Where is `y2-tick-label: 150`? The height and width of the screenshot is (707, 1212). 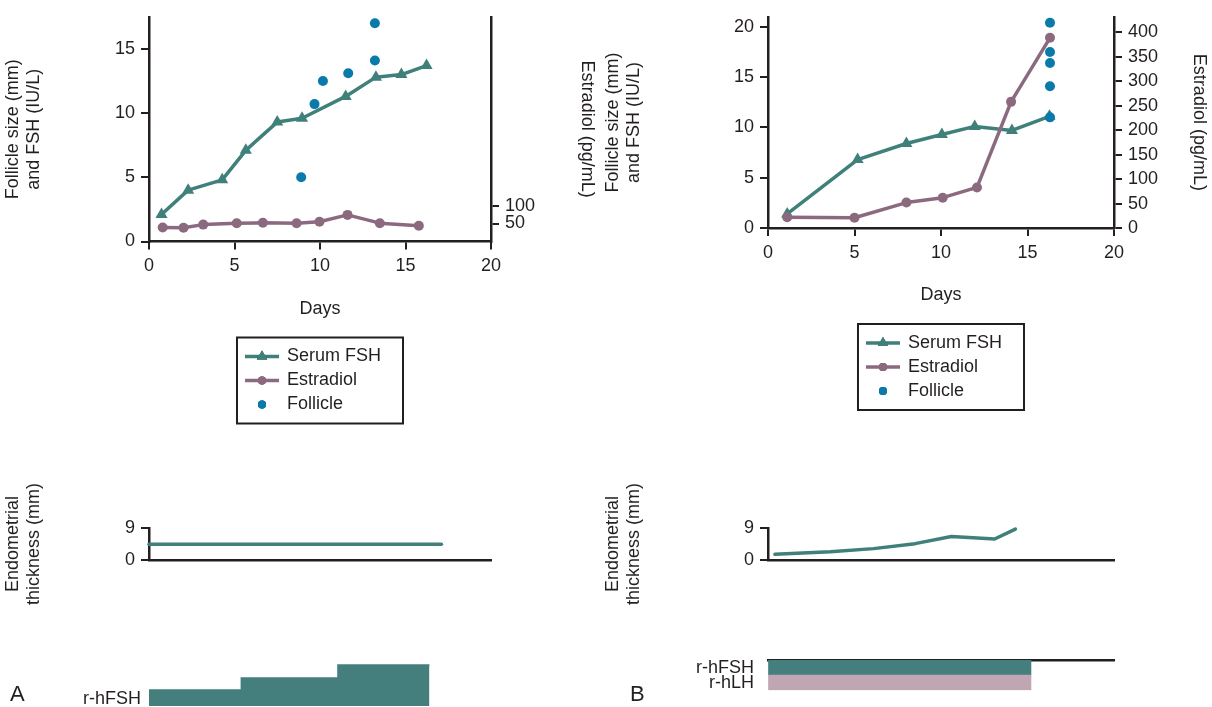
y2-tick-label: 150 is located at coordinates (1143, 153).